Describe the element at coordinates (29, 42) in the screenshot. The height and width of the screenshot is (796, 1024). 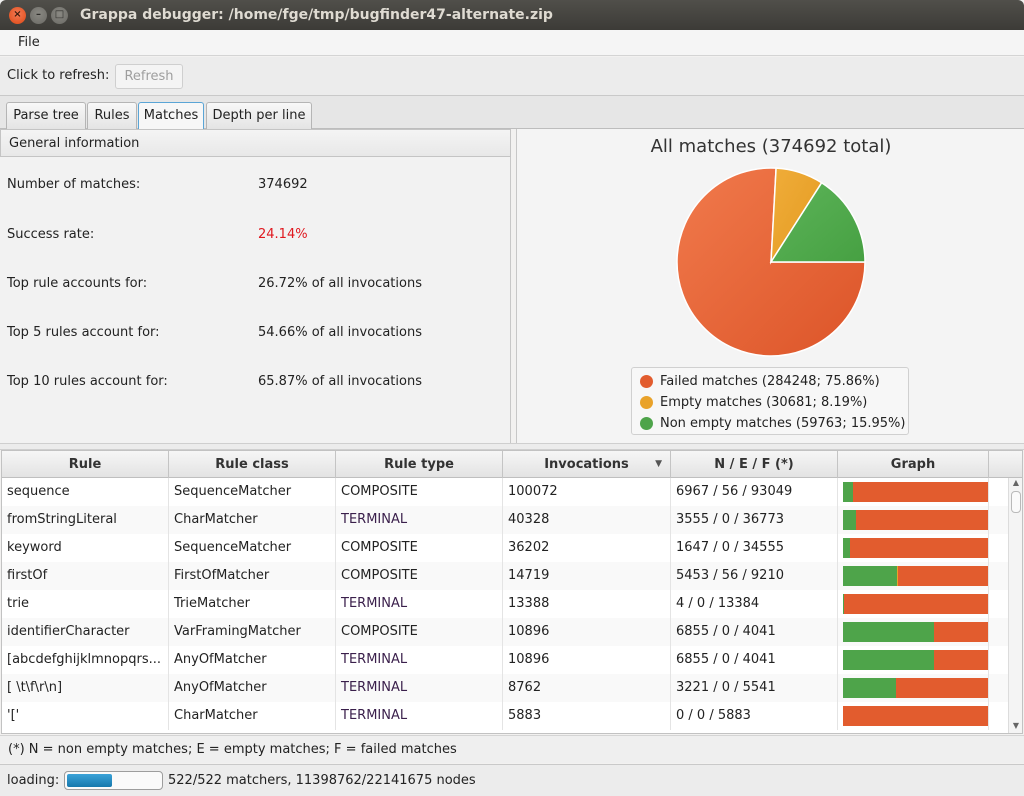
I see `menu-file: File` at that location.